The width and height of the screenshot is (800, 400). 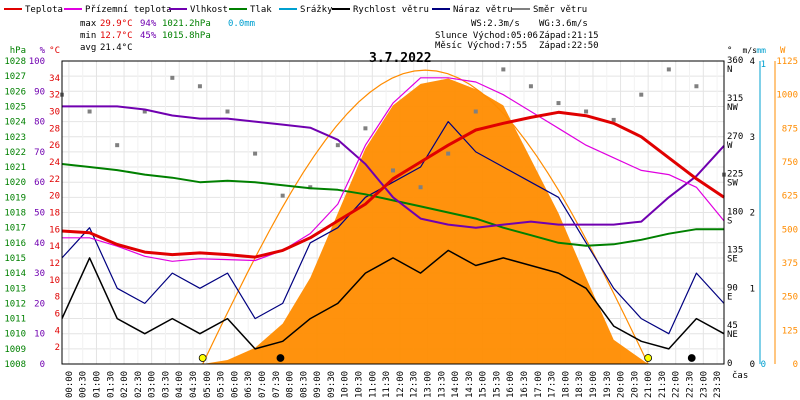 What do you see at coordinates (54, 146) in the screenshot?
I see `axis-tick-left: 26` at bounding box center [54, 146].